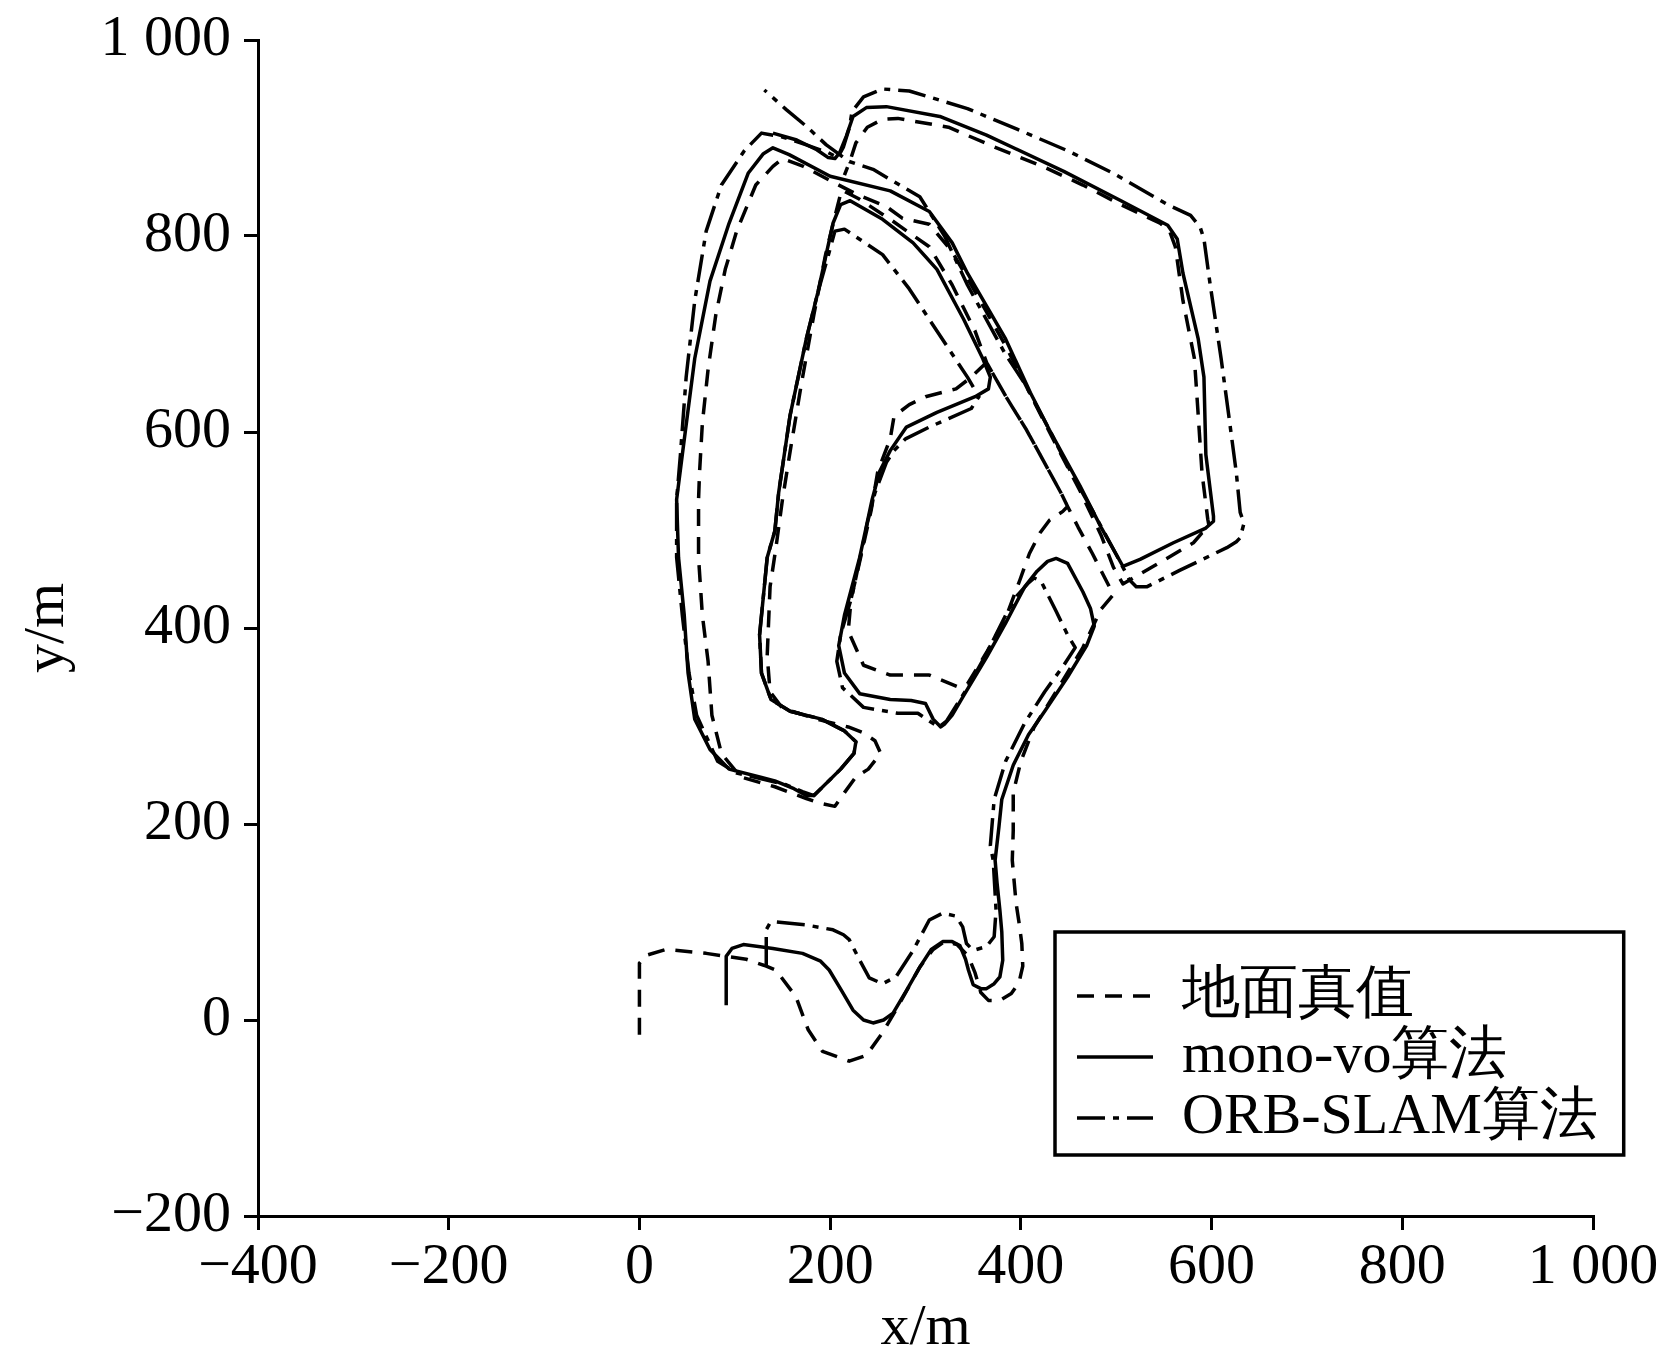 This screenshot has height=1366, width=1661. Describe the element at coordinates (639, 1264) in the screenshot. I see `x-tick-label: 0` at that location.